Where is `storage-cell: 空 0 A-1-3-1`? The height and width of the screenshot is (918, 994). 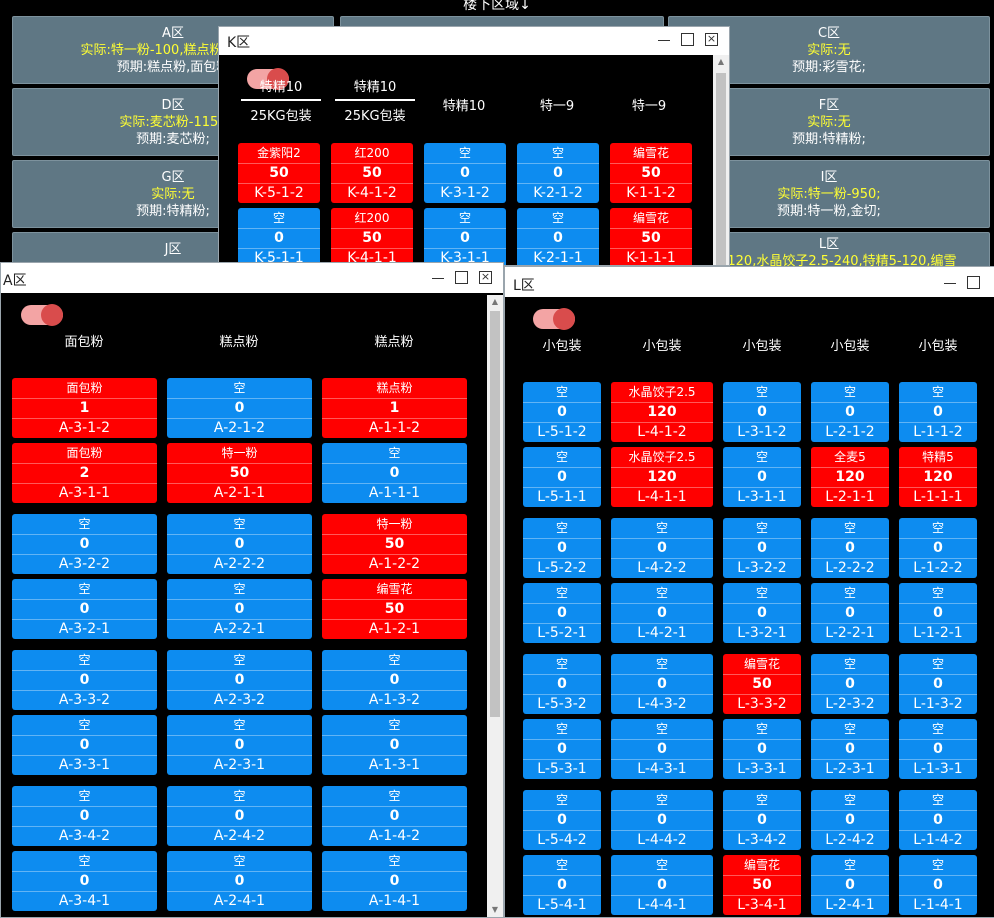
storage-cell: 空 0 A-1-3-1 is located at coordinates (394, 745).